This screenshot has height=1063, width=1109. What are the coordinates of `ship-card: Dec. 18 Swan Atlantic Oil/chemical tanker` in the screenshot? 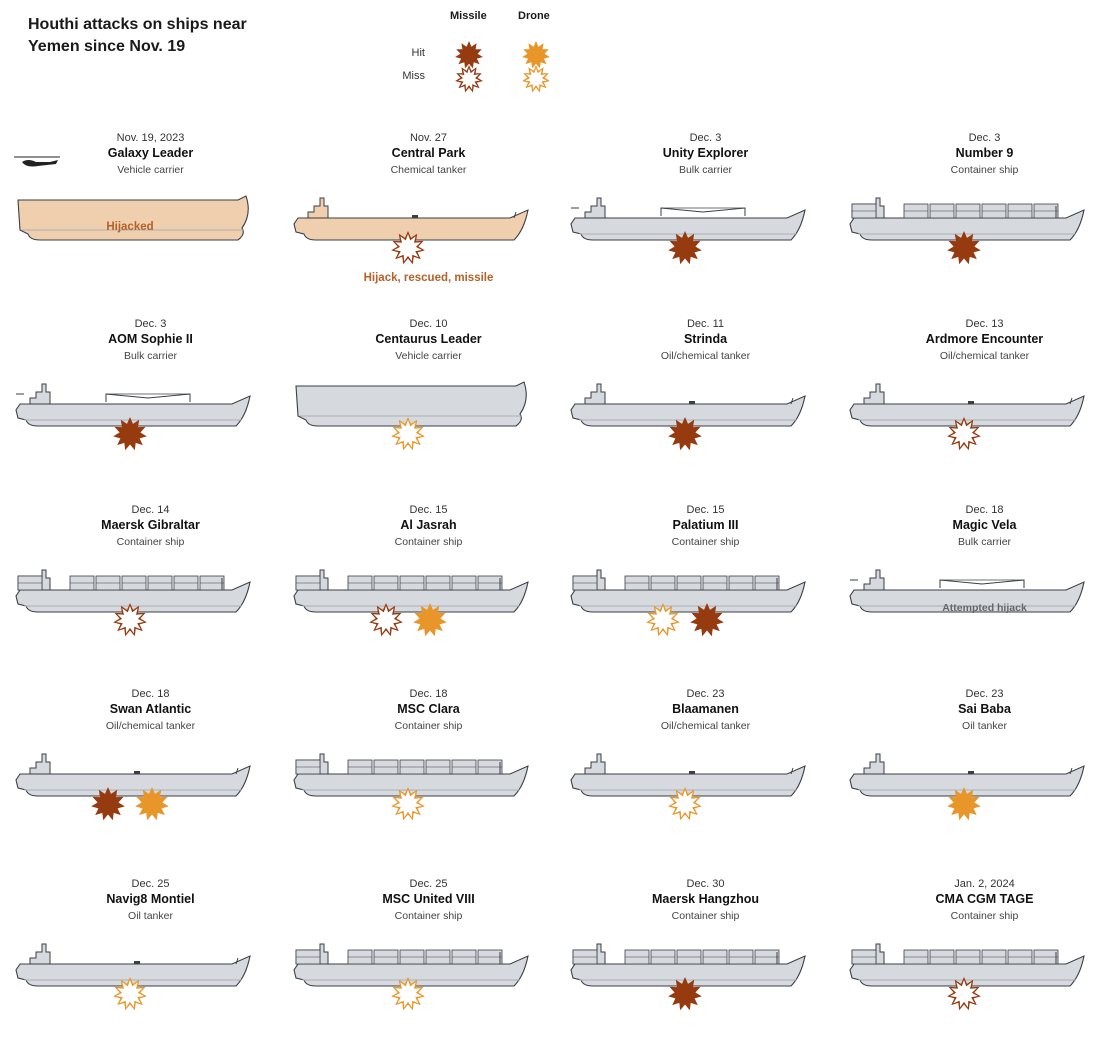 It's located at (150, 780).